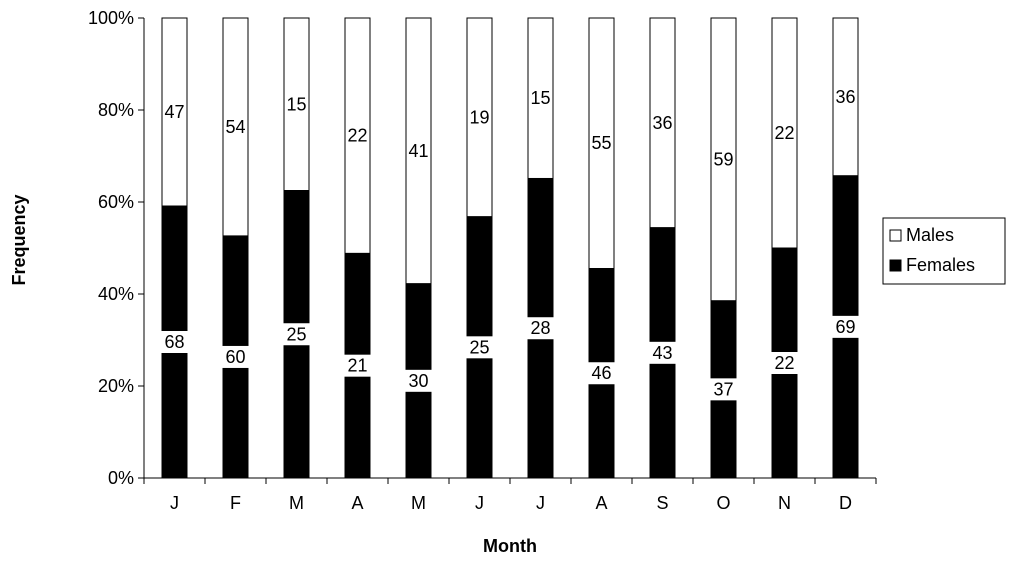 Image resolution: width=1009 pixels, height=563 pixels. I want to click on data-label-females: 46, so click(601, 373).